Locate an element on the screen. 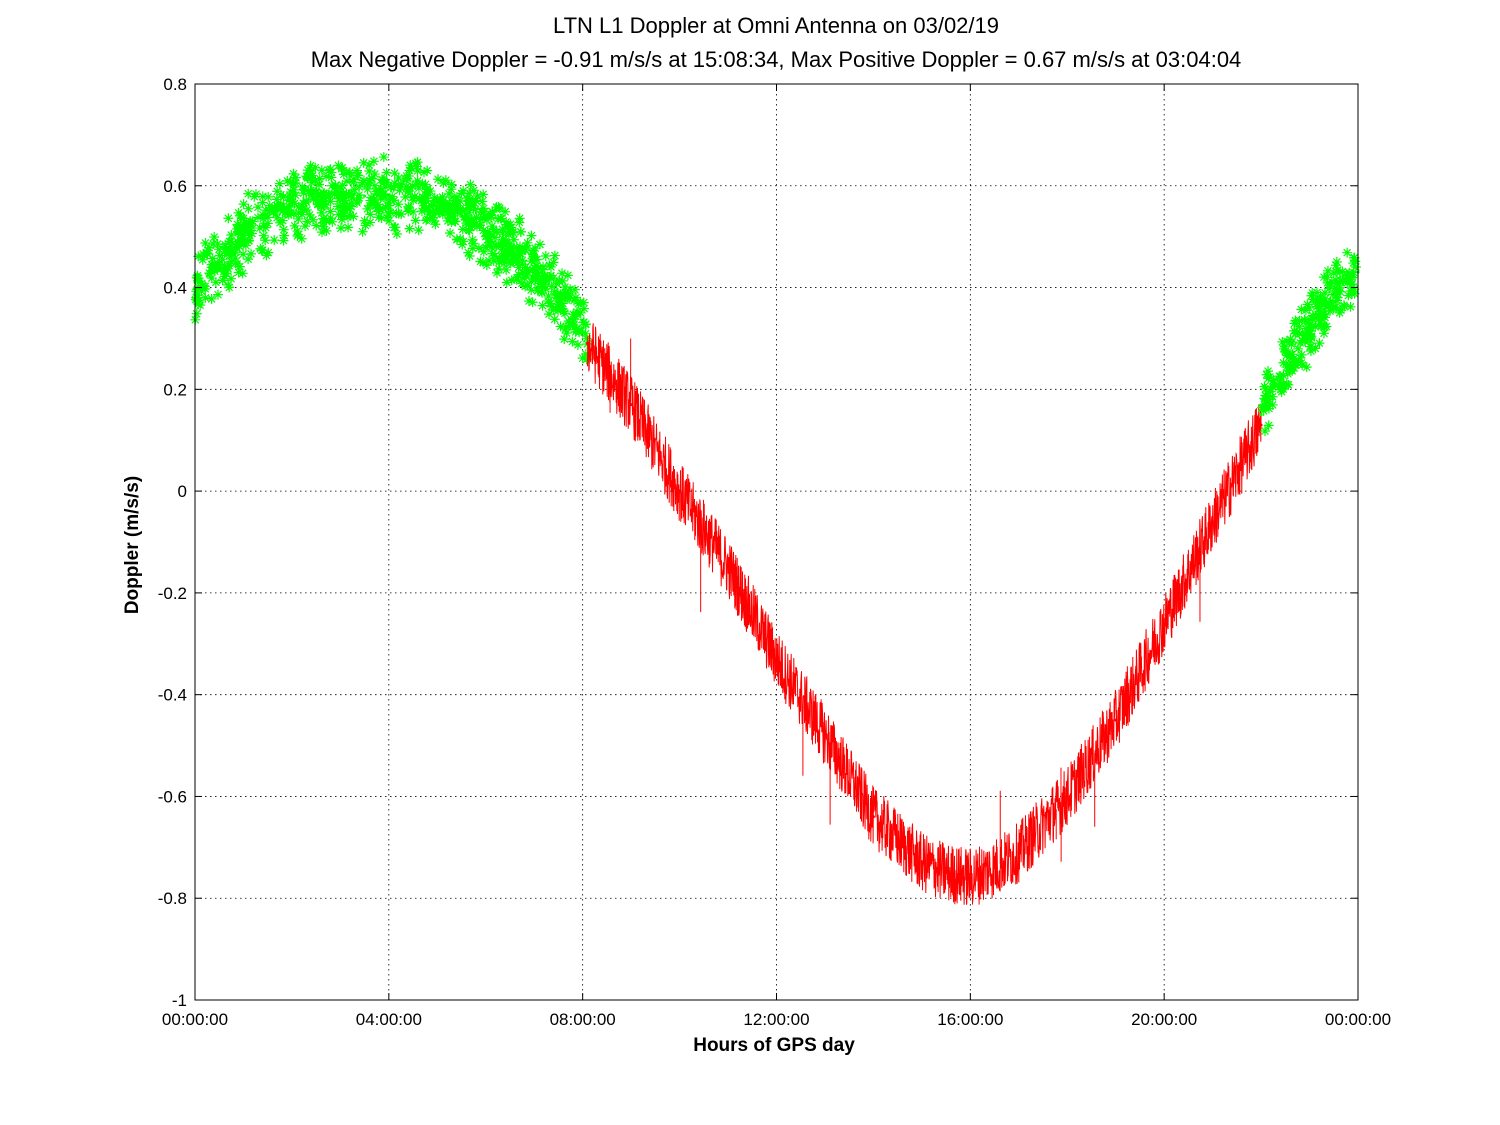  y-tick-label: 0.4 is located at coordinates (175, 288).